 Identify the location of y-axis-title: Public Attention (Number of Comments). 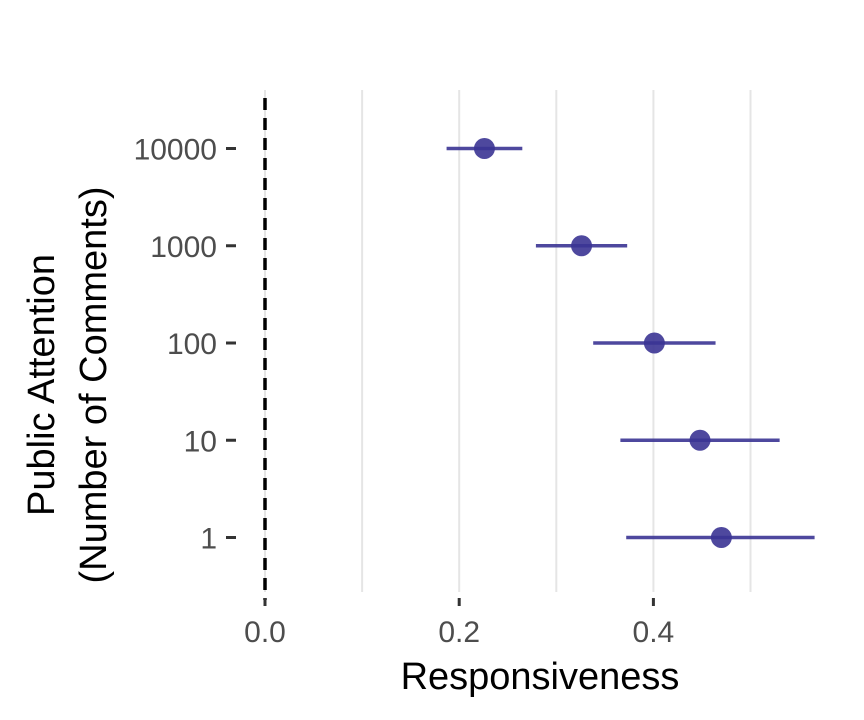
(68, 385).